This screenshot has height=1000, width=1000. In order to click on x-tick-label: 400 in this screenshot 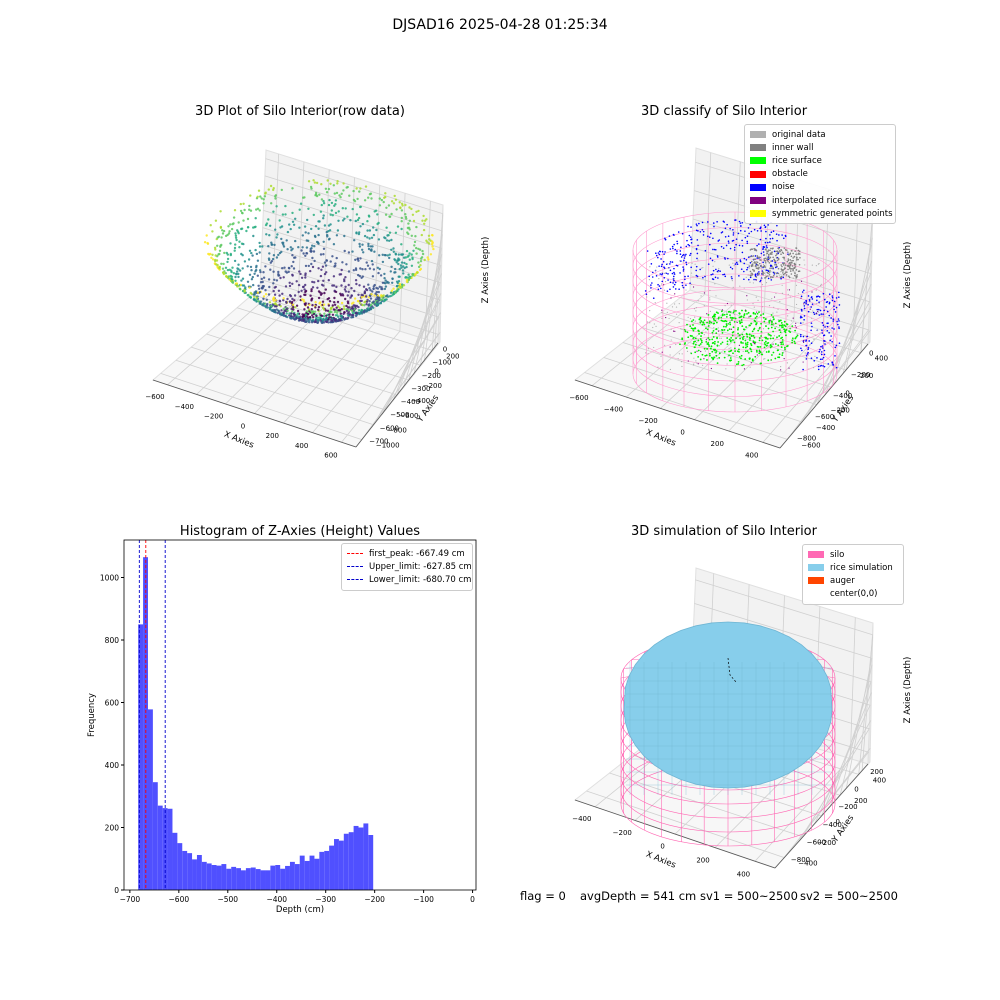, I will do `click(301, 446)`.